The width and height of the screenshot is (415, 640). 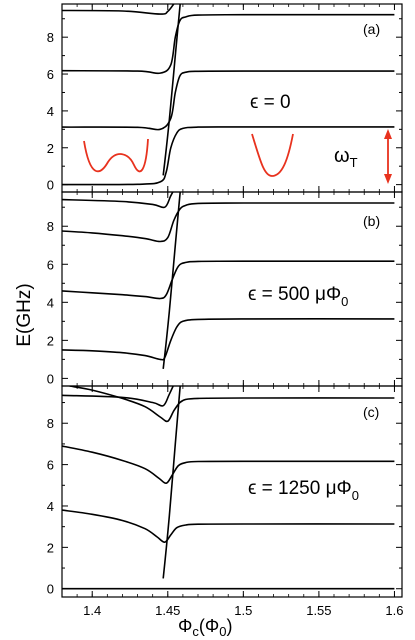 What do you see at coordinates (388, 134) in the screenshot?
I see `omega-arrow-head-up` at bounding box center [388, 134].